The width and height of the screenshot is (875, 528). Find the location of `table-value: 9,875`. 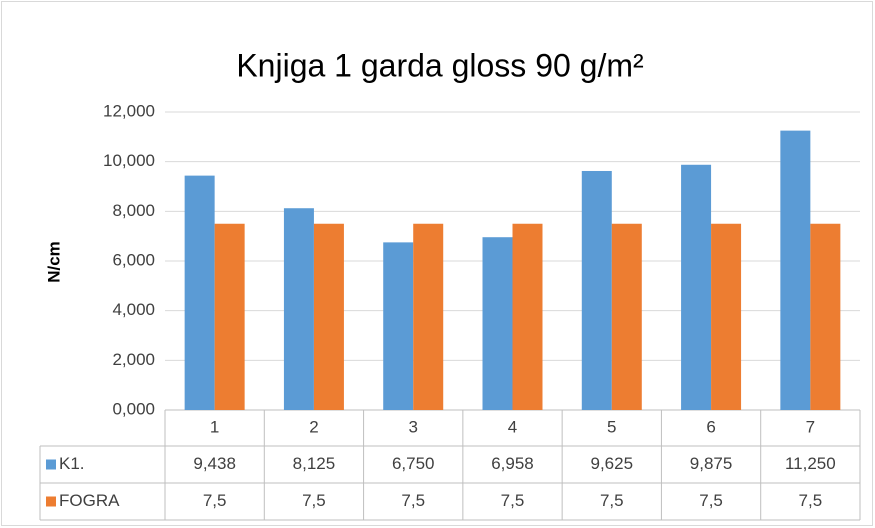

table-value: 9,875 is located at coordinates (711, 463).